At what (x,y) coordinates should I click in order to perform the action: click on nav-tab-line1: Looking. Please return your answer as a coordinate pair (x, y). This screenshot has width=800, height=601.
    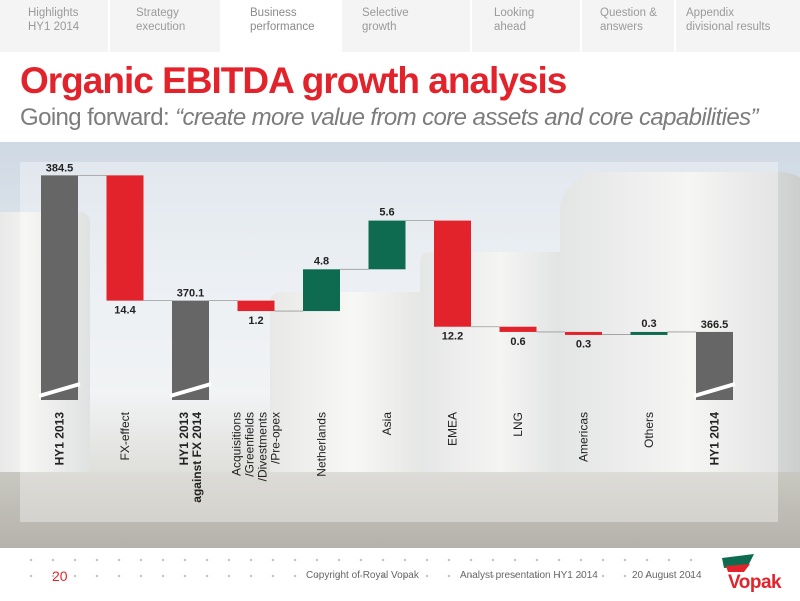
    Looking at the image, I should click on (514, 13).